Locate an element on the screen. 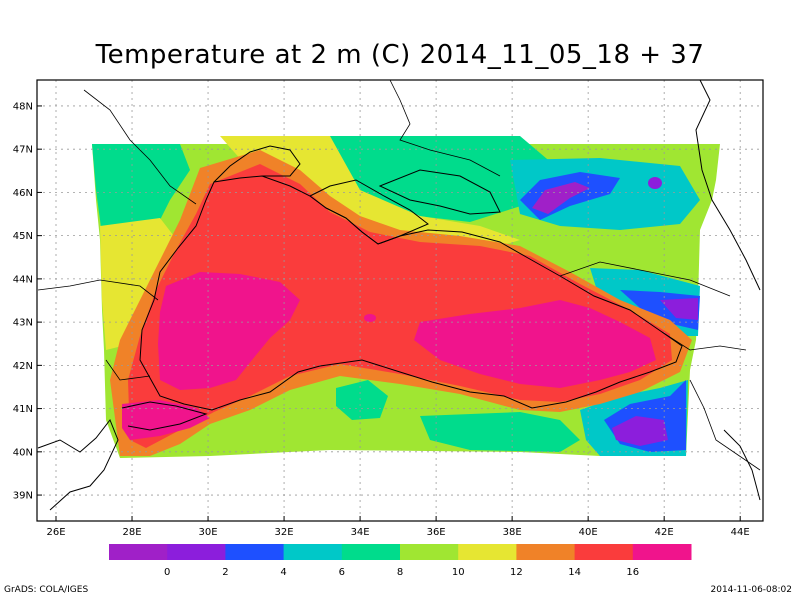 The width and height of the screenshot is (800, 600). anatolia-purple-core is located at coordinates (640, 431).